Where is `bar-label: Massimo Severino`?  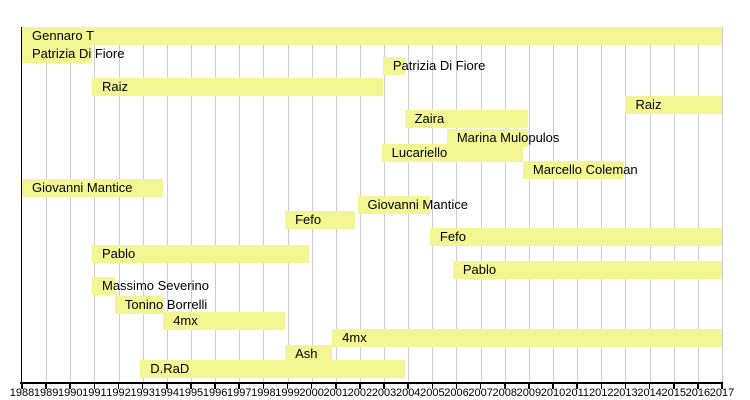 bar-label: Massimo Severino is located at coordinates (155, 285).